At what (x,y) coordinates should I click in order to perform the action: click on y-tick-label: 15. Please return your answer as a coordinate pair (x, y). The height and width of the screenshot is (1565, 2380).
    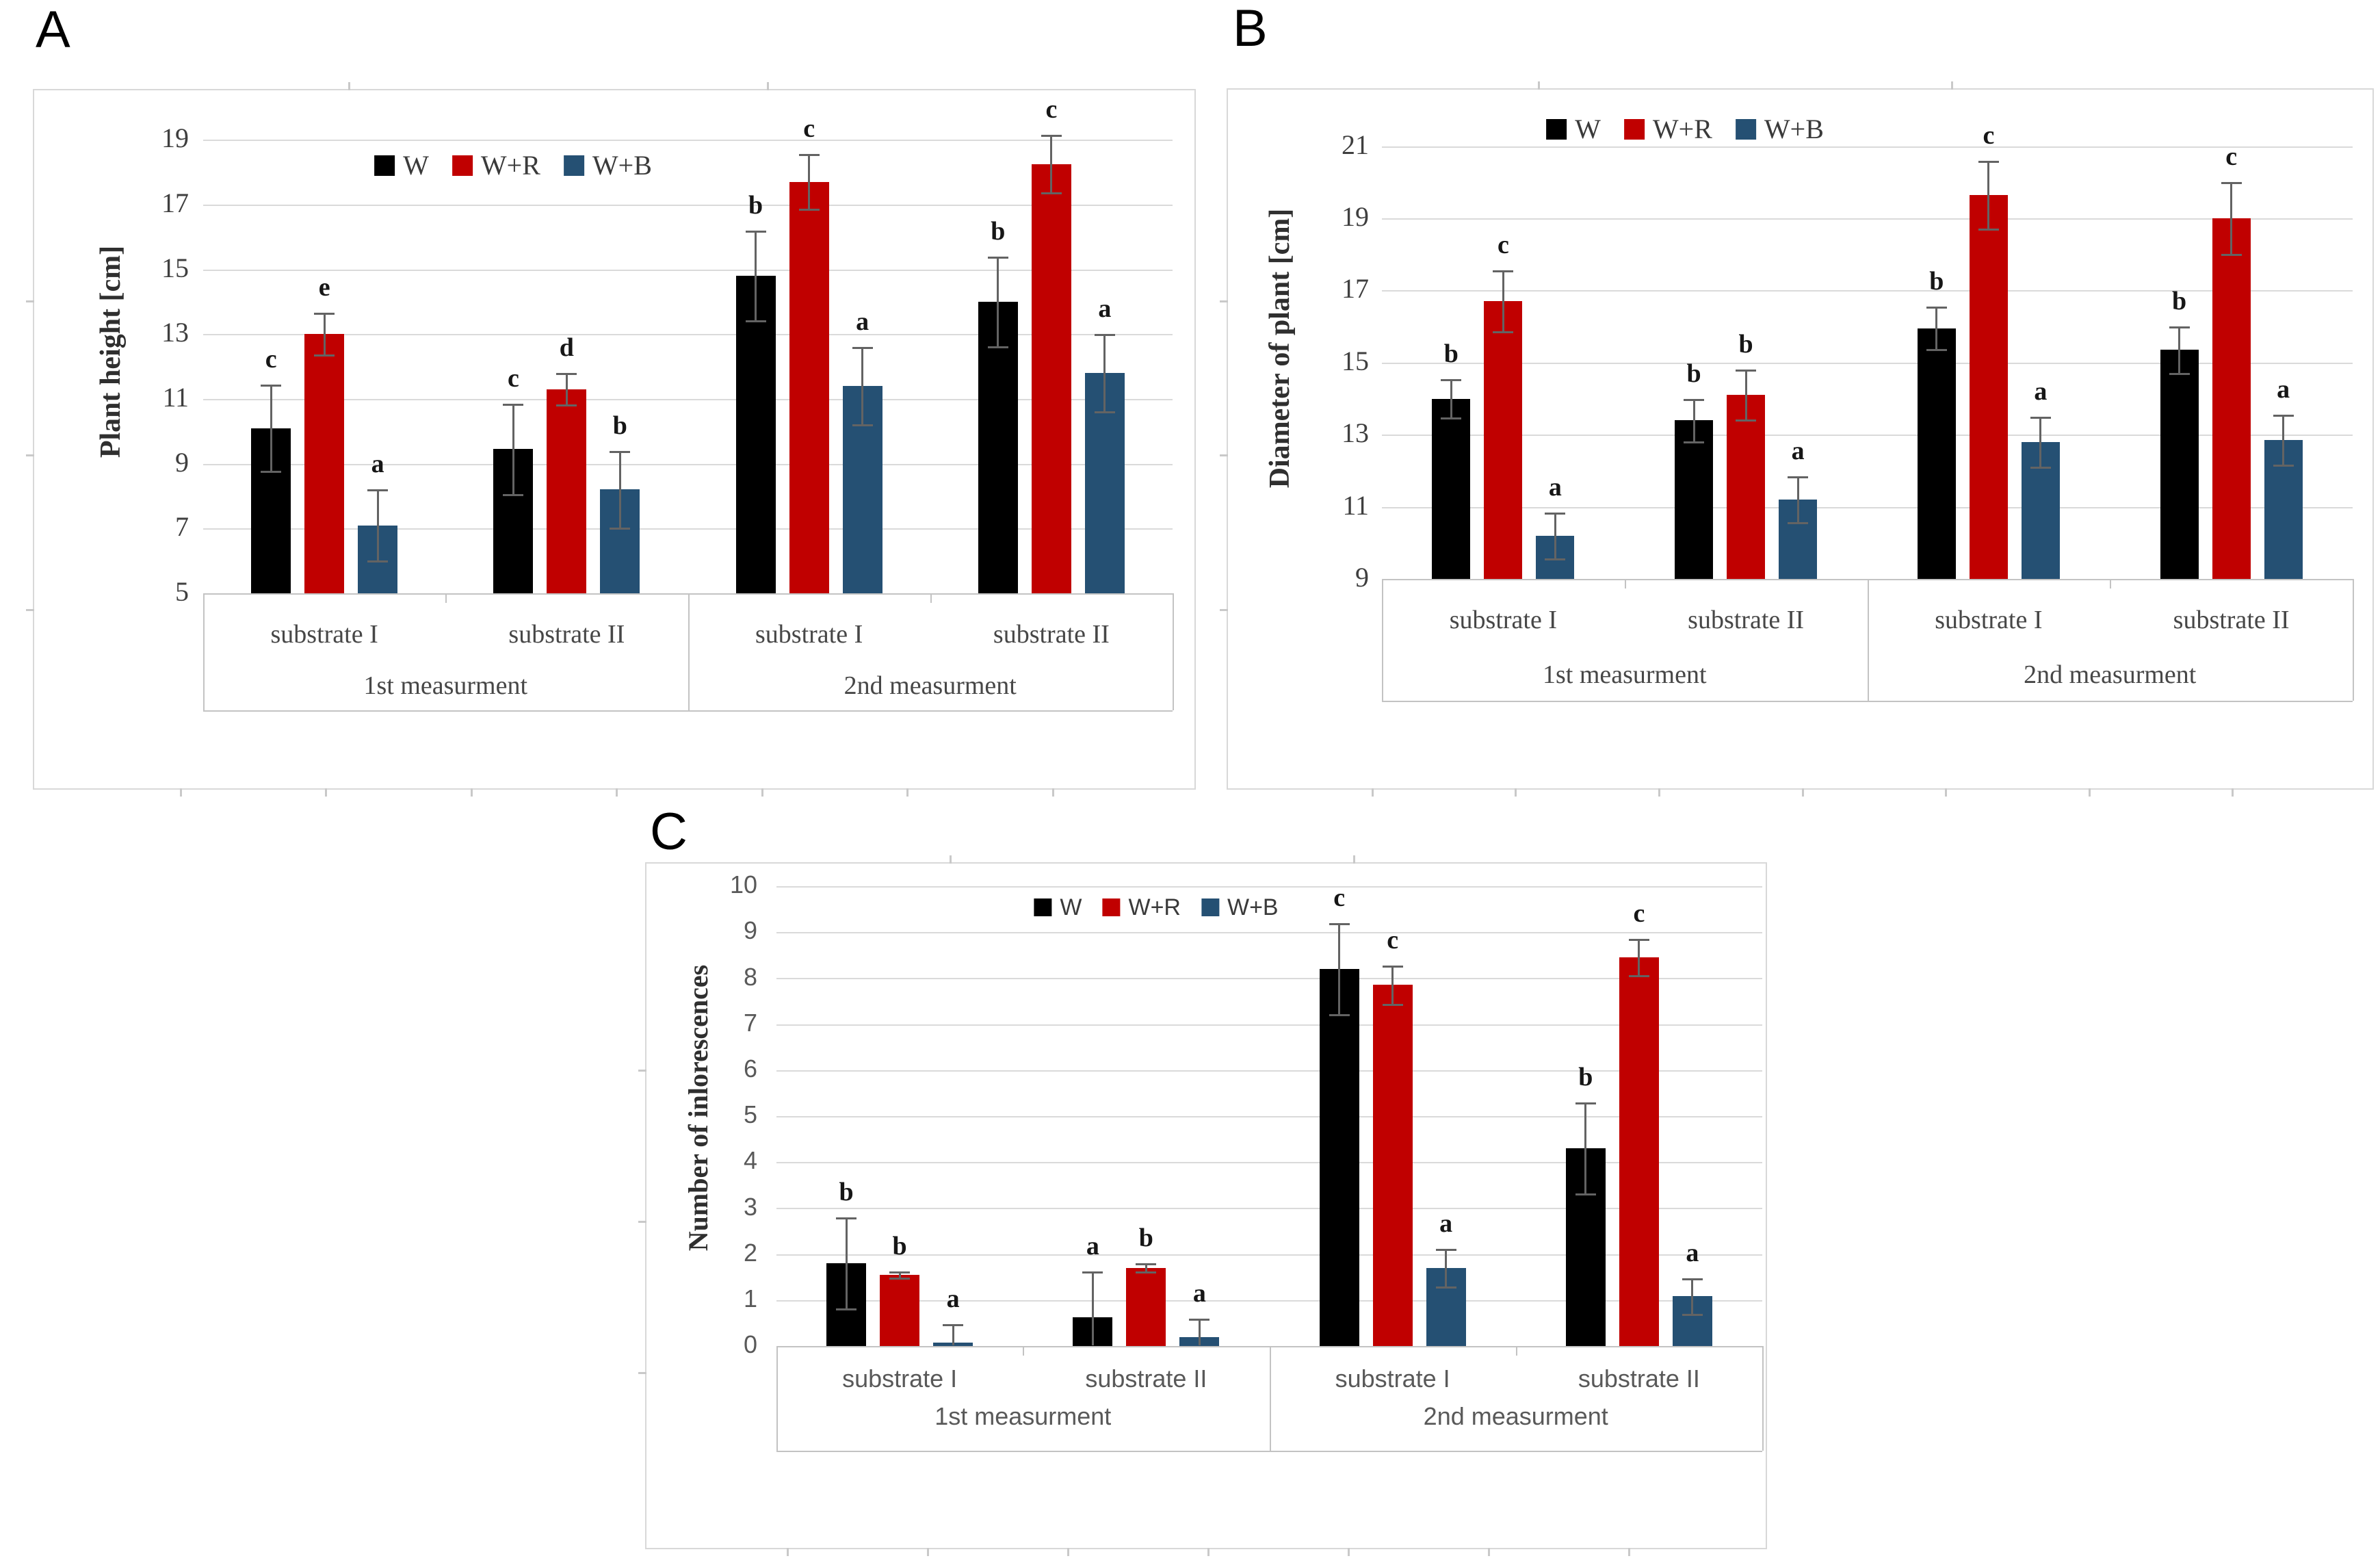
    Looking at the image, I should click on (1355, 360).